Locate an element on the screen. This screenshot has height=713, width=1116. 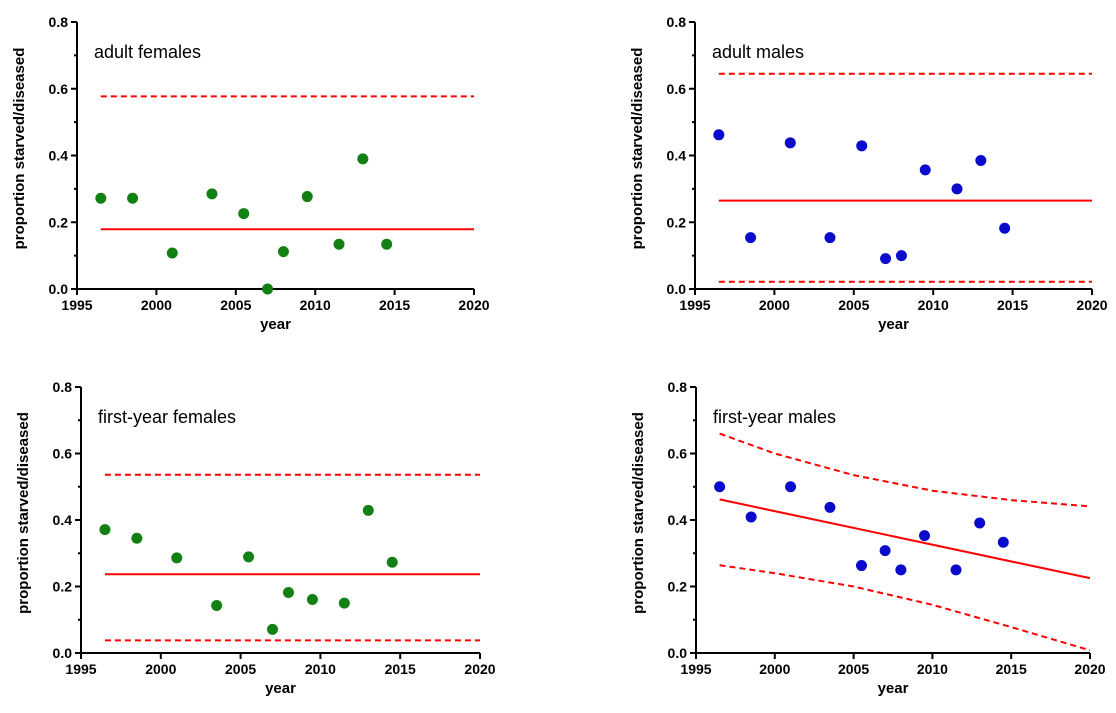
panel-title: adult females is located at coordinates (147, 52).